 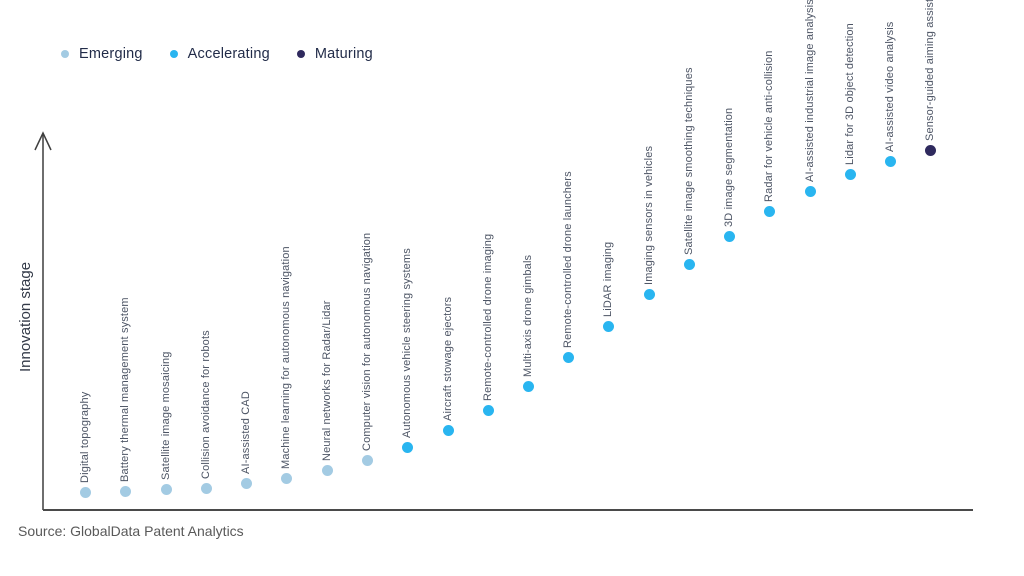 I want to click on data-point-label: Neural networks for Radar/Lidar, so click(x=327, y=380).